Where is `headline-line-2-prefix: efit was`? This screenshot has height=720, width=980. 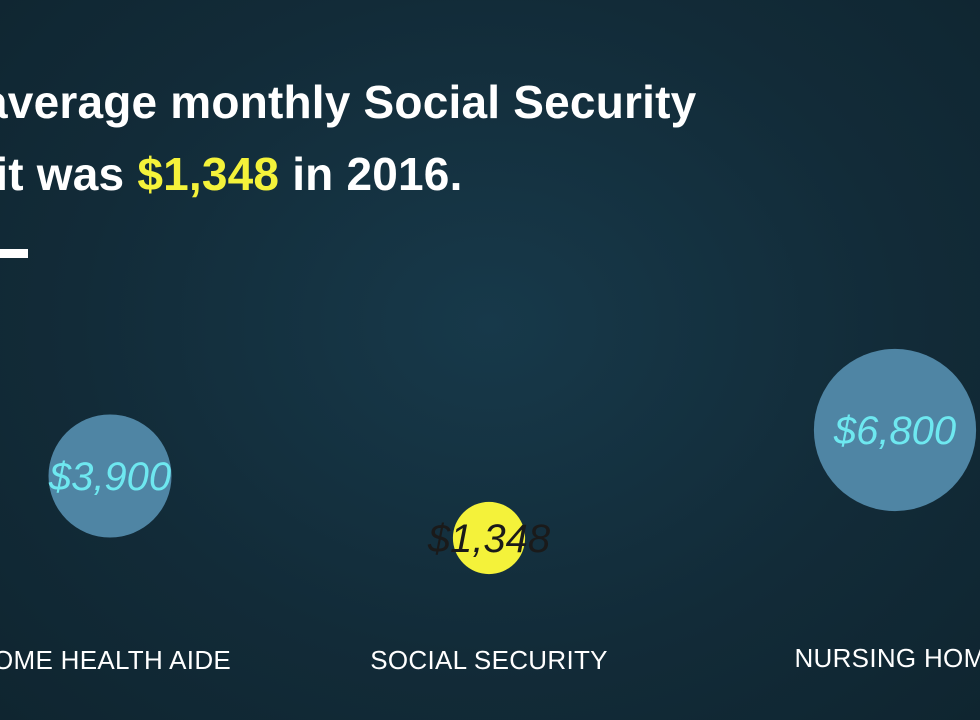
headline-line-2-prefix: efit was is located at coordinates (62, 174).